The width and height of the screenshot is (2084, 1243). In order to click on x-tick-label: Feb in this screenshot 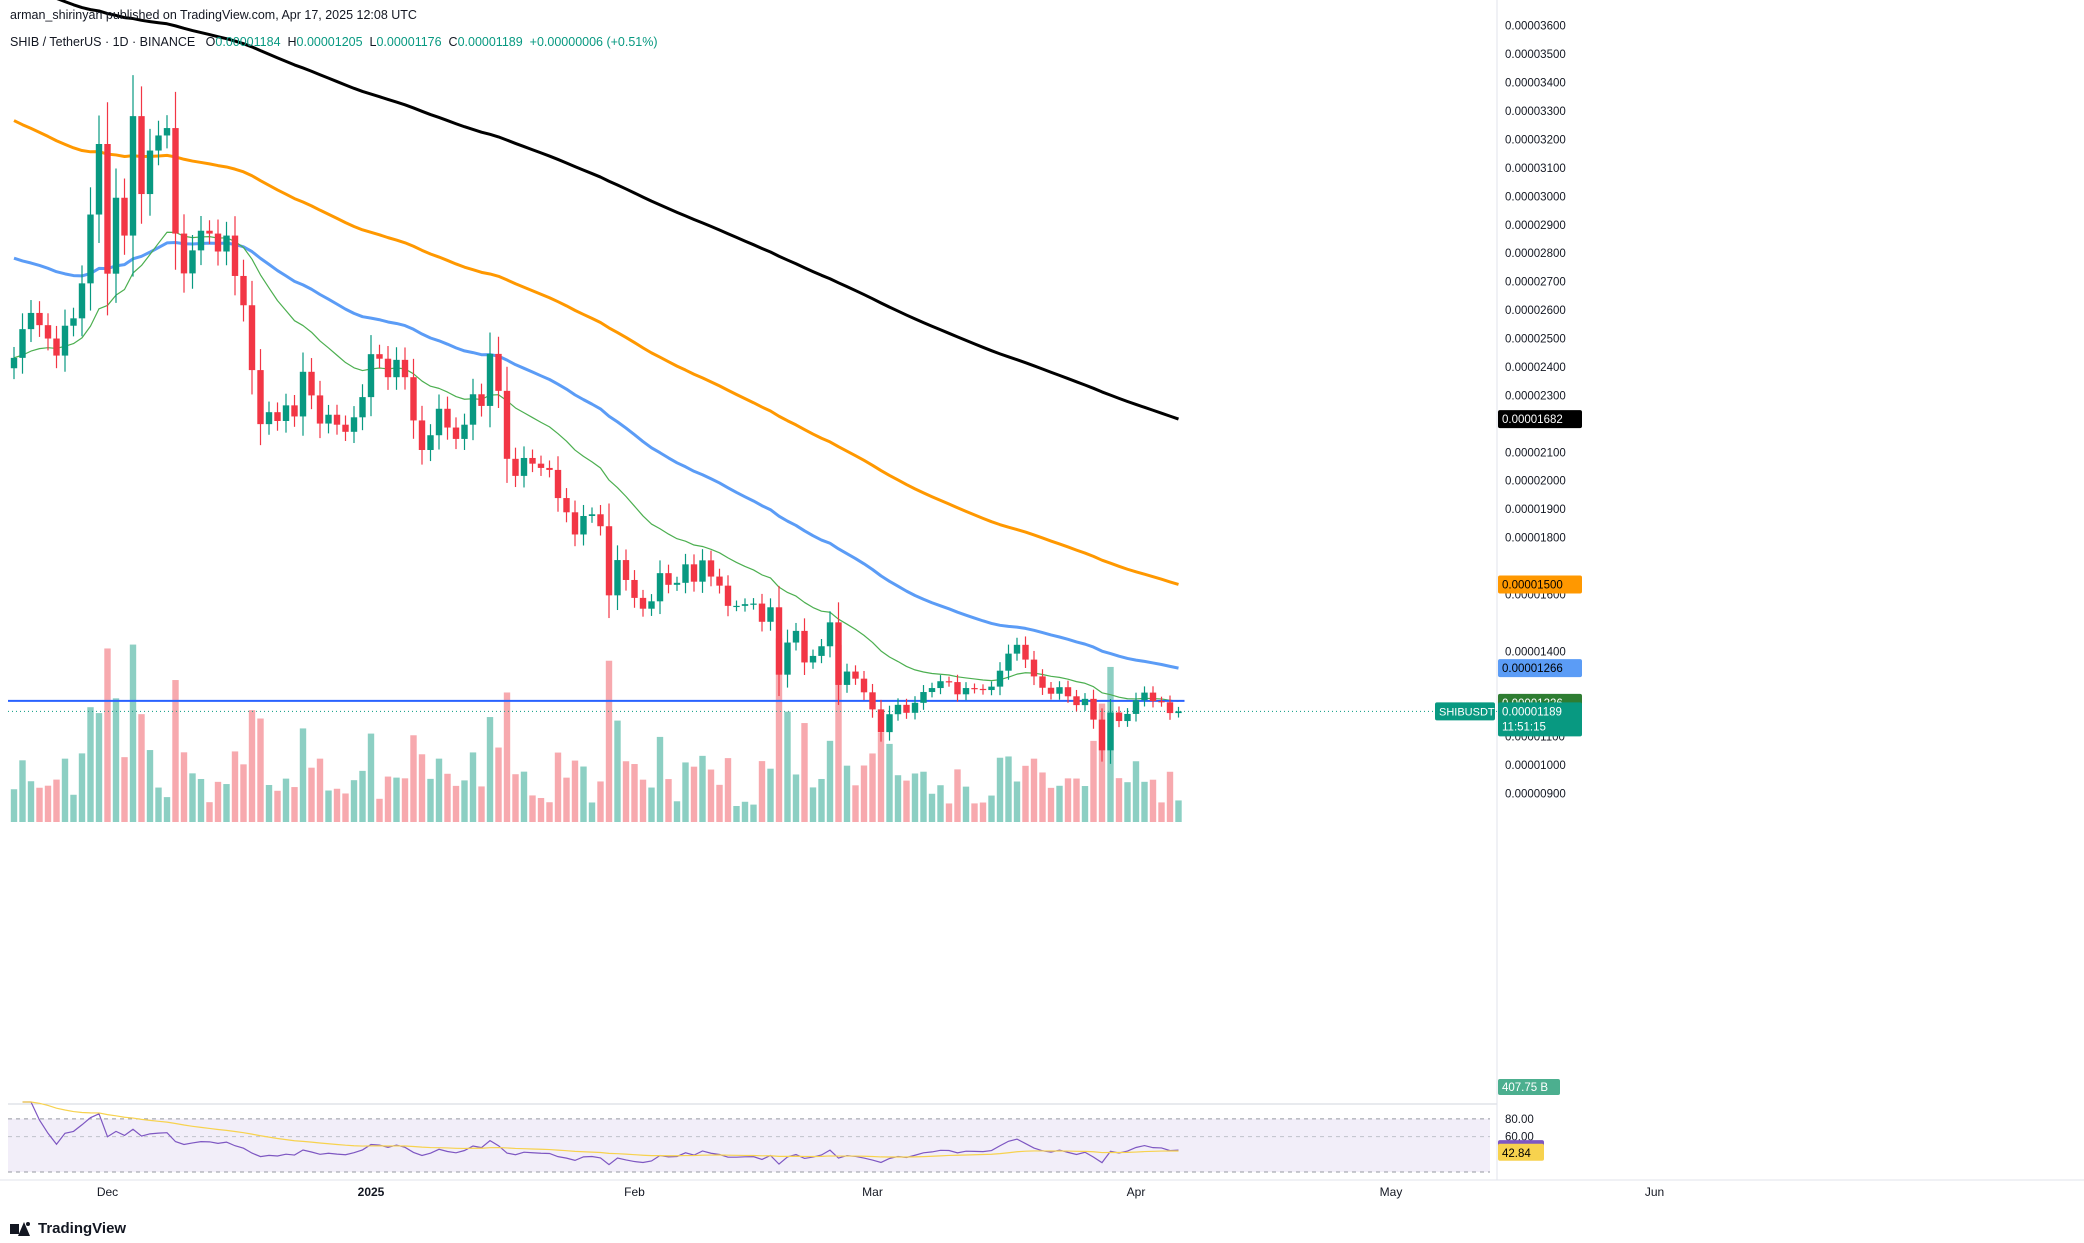, I will do `click(634, 1192)`.